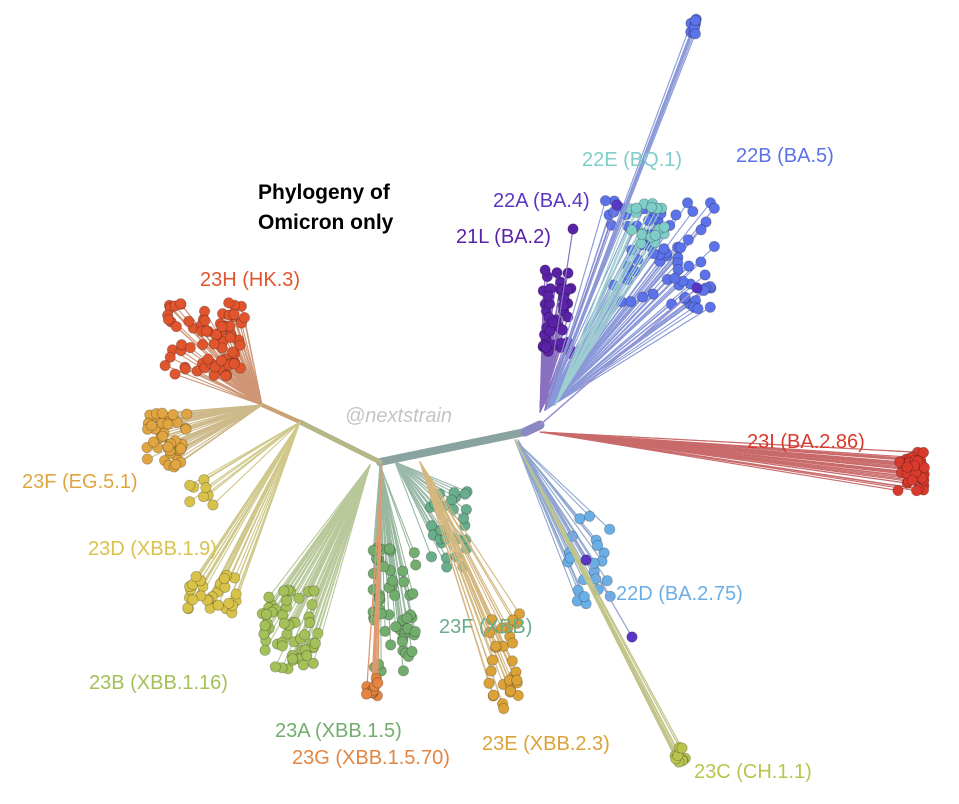  I want to click on nextstrain-watermark: @nextstrain, so click(398, 416).